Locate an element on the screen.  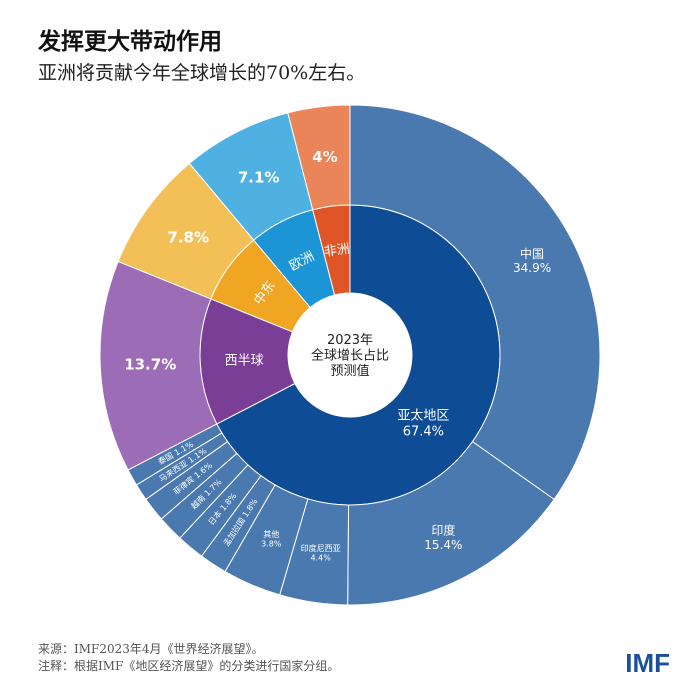
imf-logo: IMF is located at coordinates (647, 663).